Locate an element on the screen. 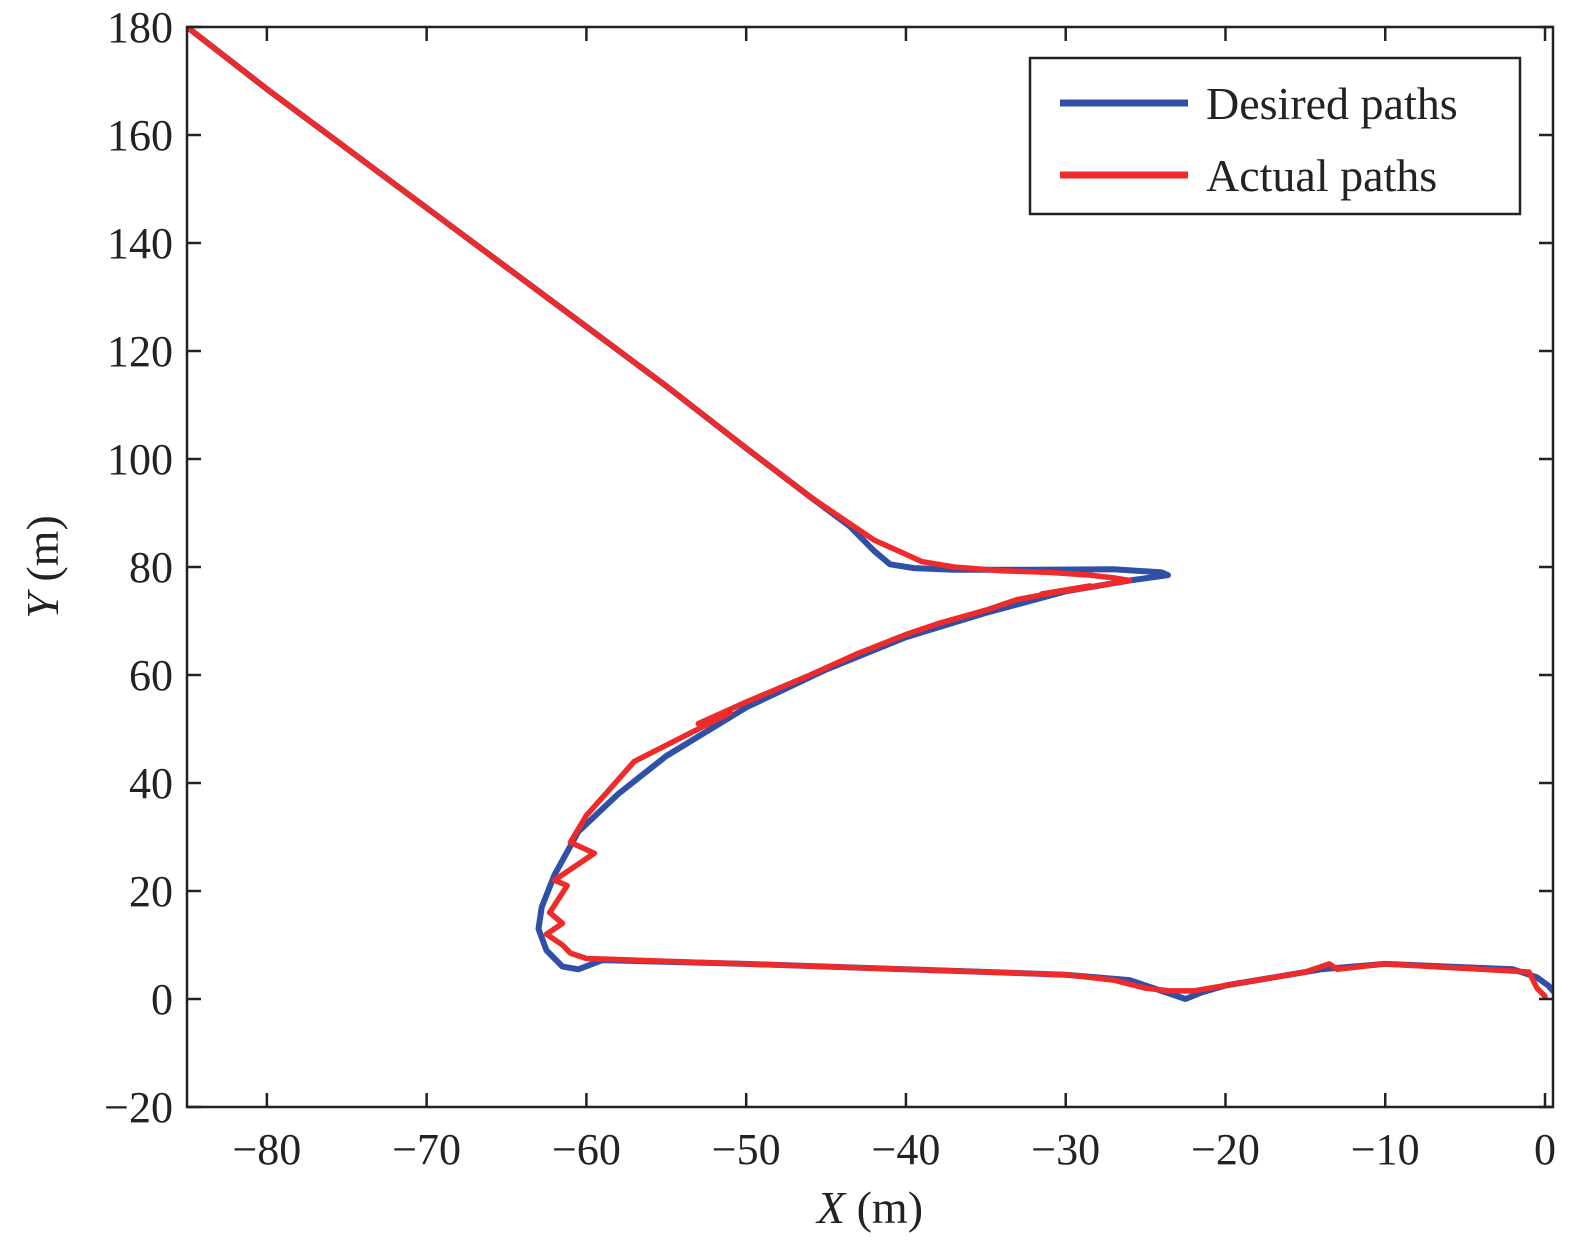 The image size is (1575, 1245). y-tick-label: 120 is located at coordinates (140, 351).